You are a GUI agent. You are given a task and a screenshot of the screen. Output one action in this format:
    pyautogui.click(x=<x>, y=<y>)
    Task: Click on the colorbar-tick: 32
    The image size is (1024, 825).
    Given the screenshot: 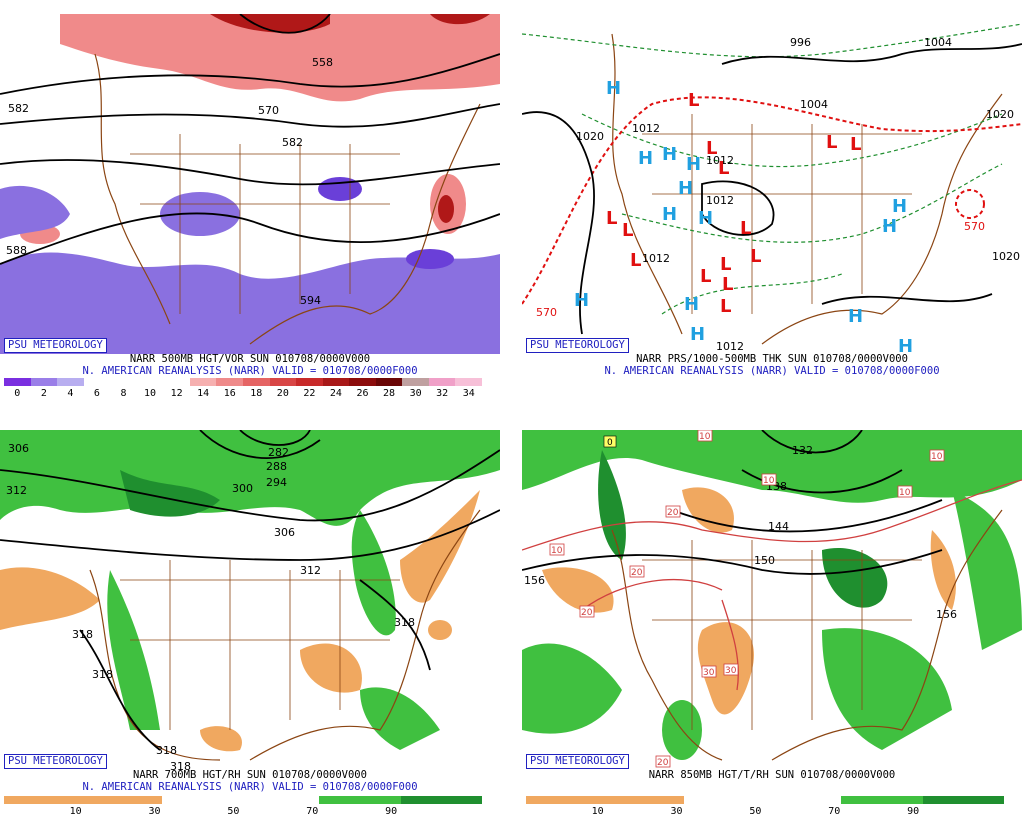 What is the action you would take?
    pyautogui.click(x=442, y=393)
    